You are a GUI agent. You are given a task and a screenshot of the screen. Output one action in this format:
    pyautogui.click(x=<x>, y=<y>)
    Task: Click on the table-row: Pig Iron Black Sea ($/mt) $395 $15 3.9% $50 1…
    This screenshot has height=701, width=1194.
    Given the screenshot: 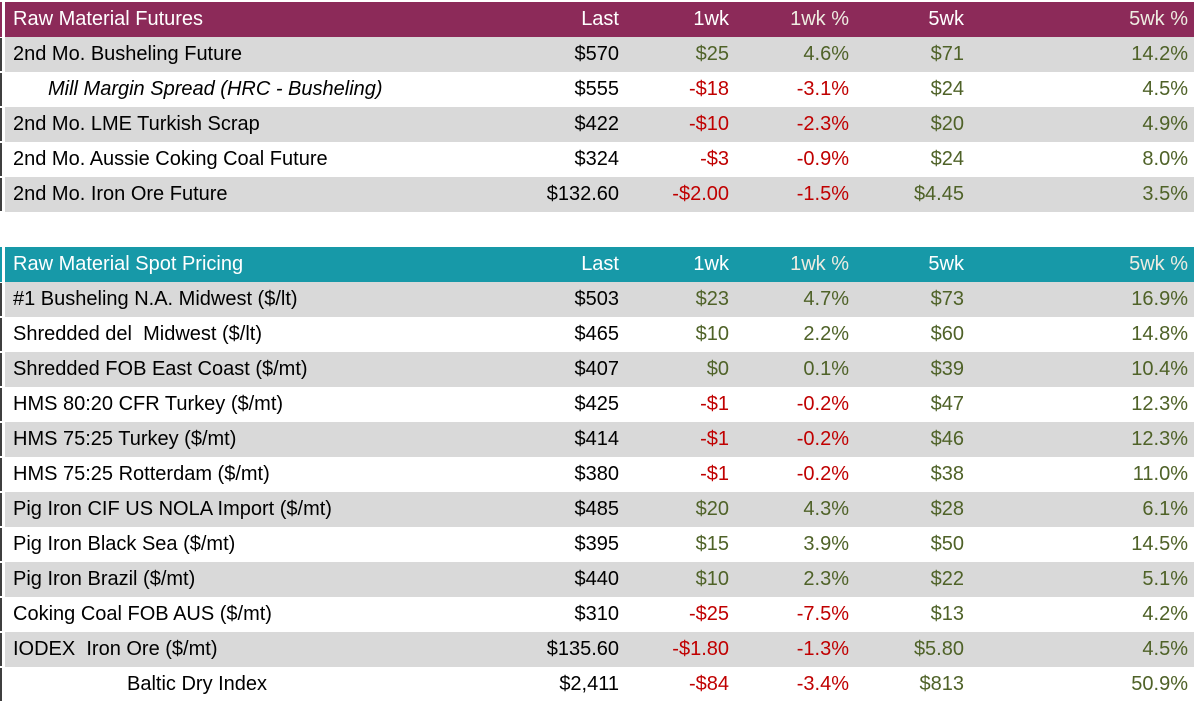 What is the action you would take?
    pyautogui.click(x=597, y=544)
    